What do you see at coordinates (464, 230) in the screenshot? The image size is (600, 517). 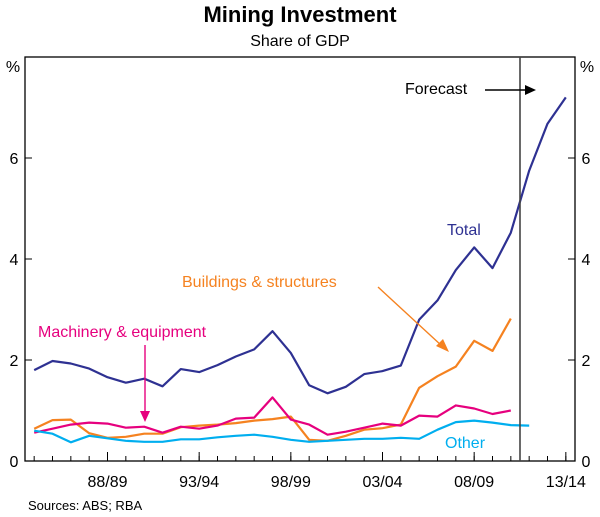 I see `label-total: Total` at bounding box center [464, 230].